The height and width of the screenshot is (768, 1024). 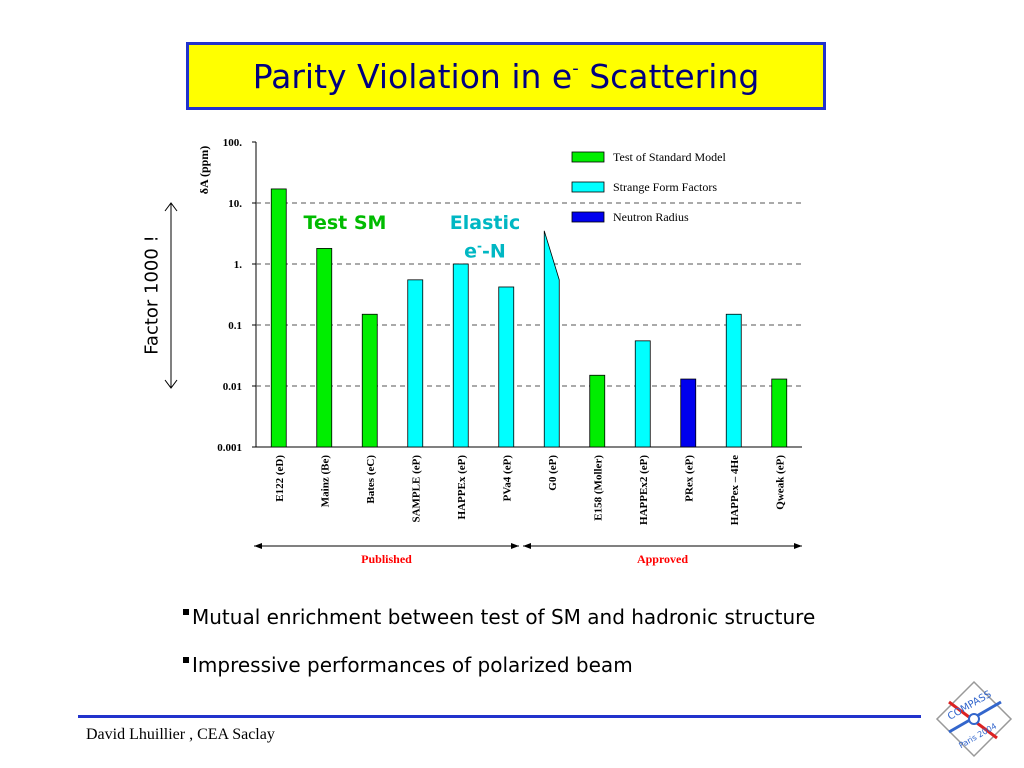 What do you see at coordinates (665, 187) in the screenshot?
I see `legend-label: Strange Form Factors` at bounding box center [665, 187].